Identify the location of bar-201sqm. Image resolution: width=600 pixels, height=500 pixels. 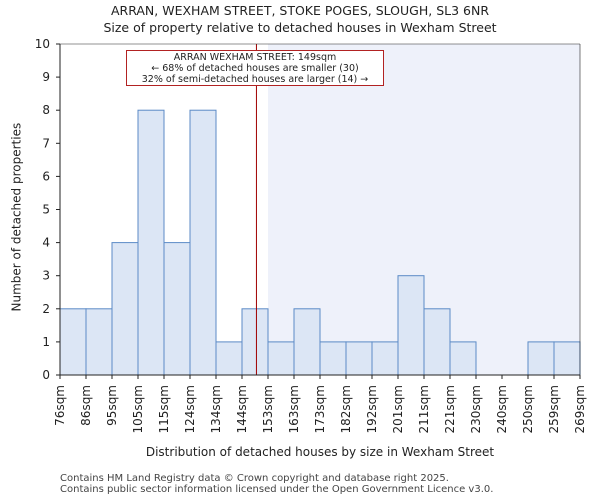
(411, 325).